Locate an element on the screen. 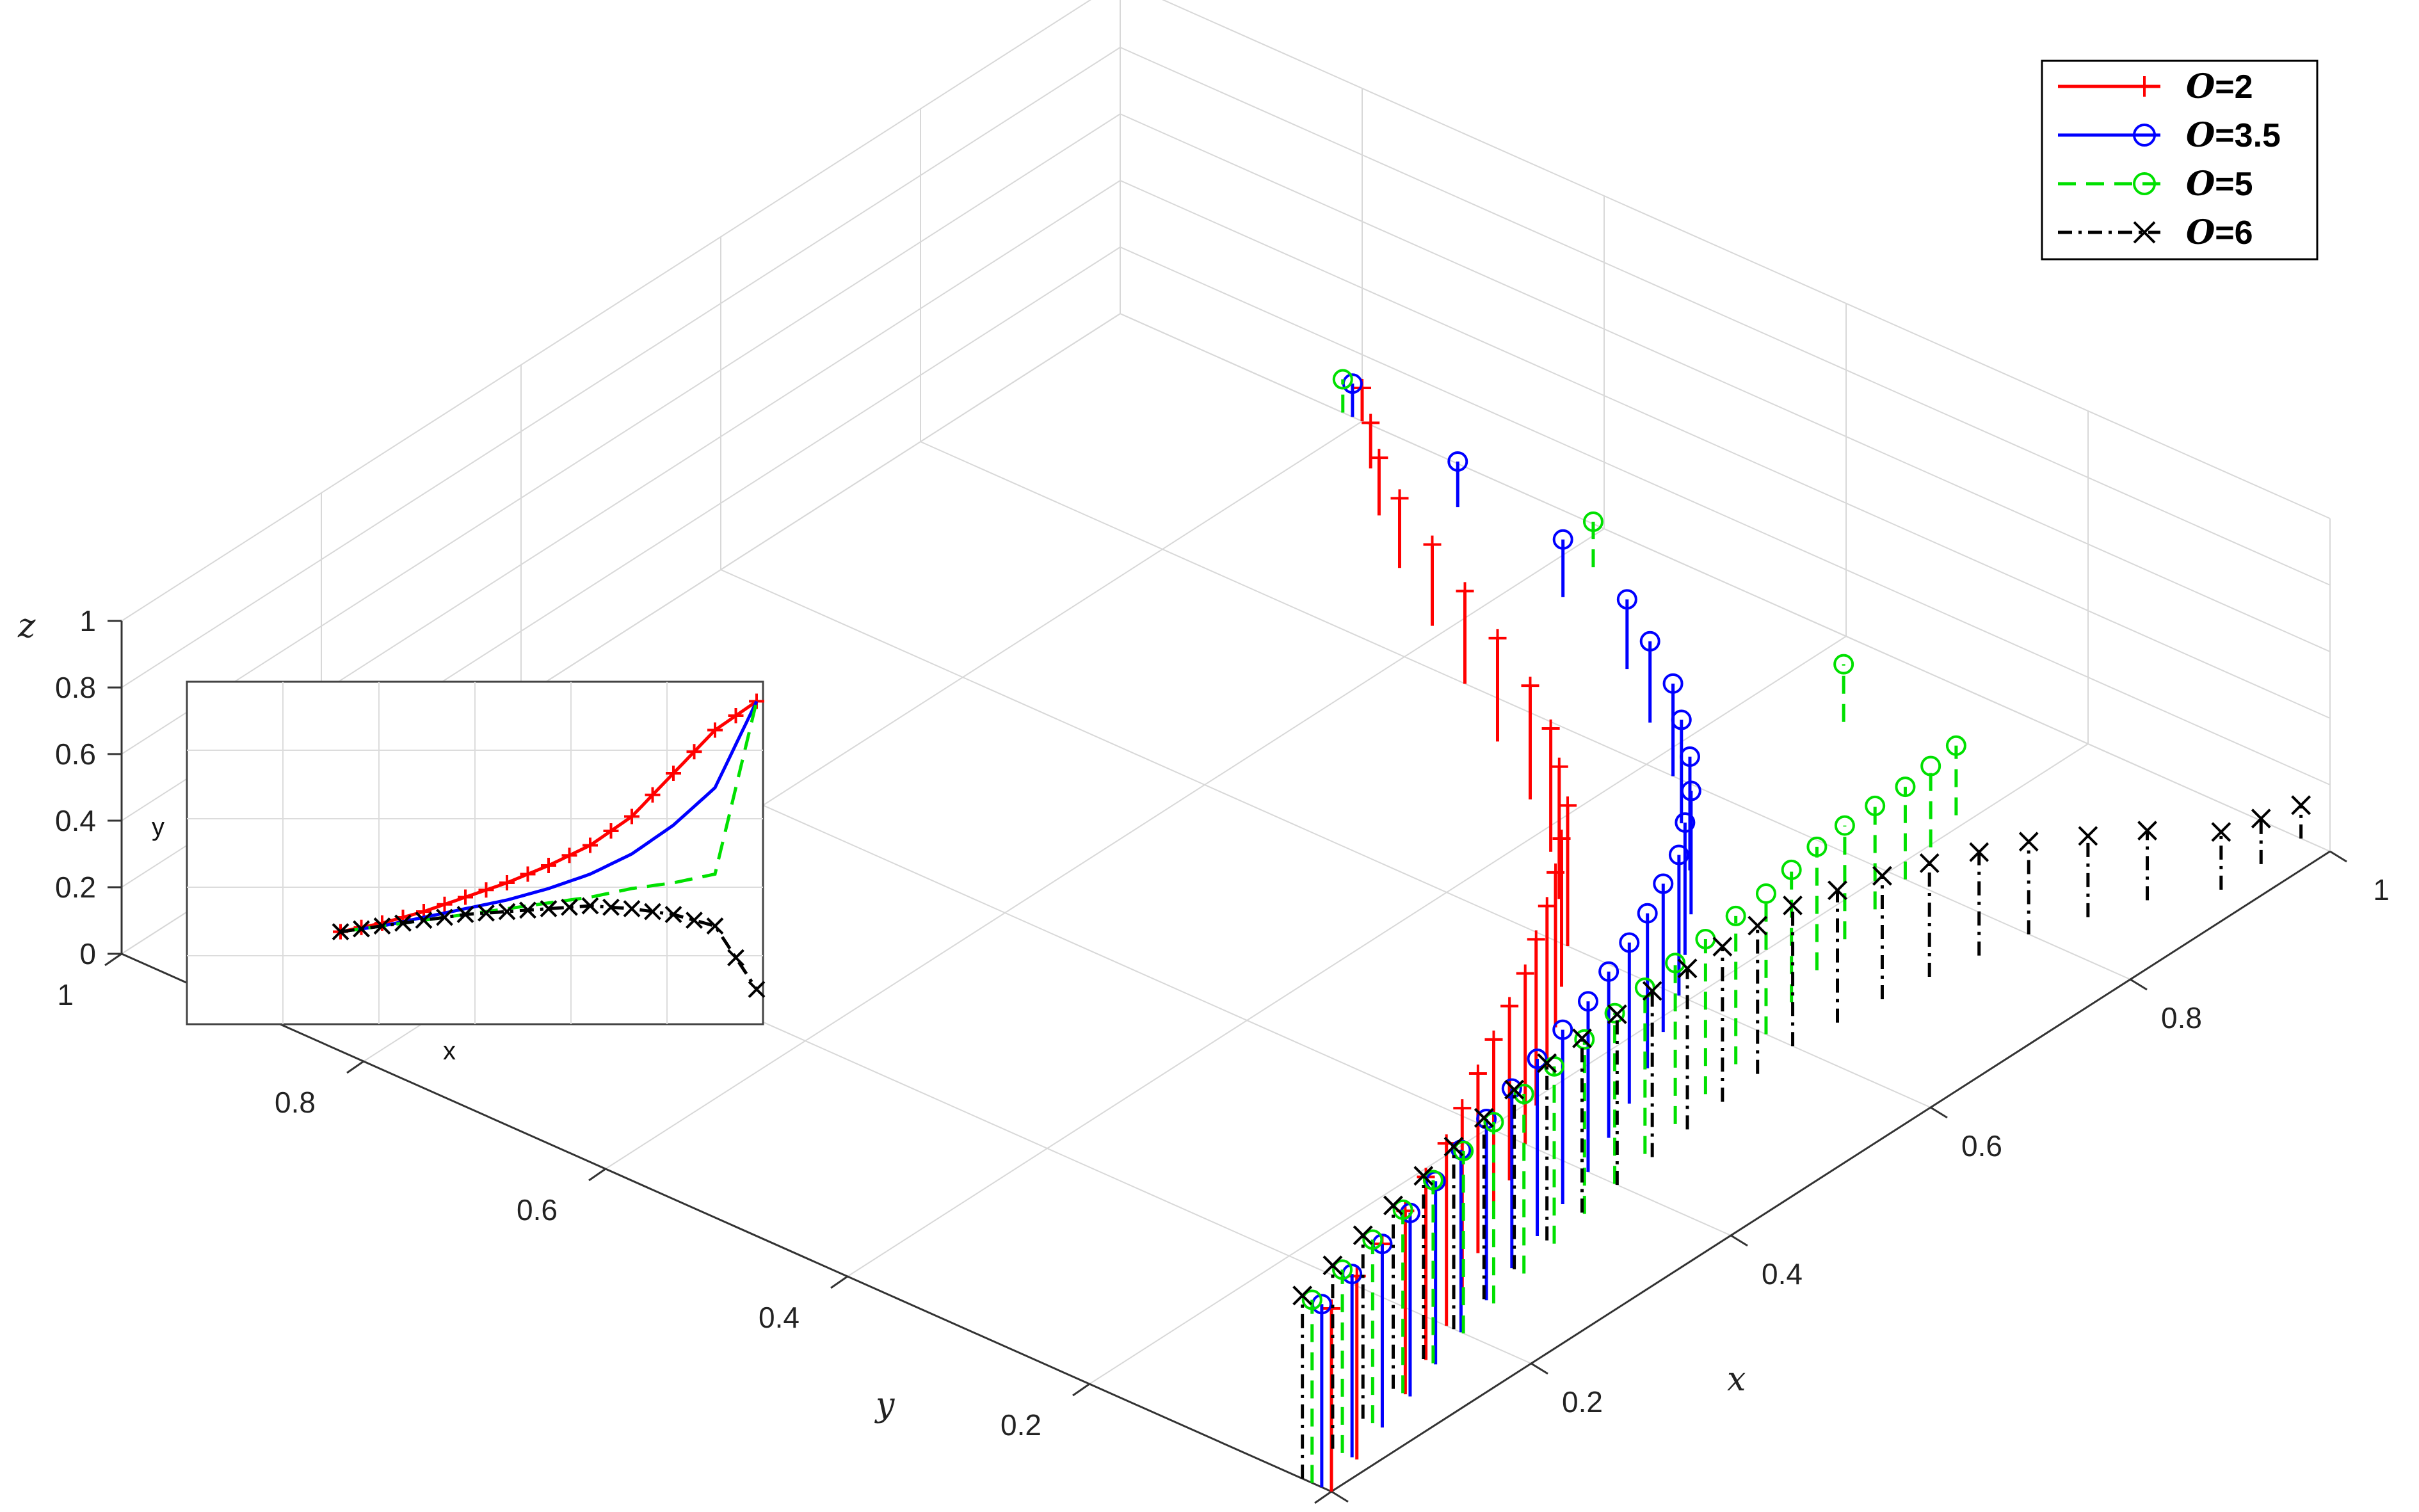  y-tick-label: 0.2 is located at coordinates (1021, 1425).